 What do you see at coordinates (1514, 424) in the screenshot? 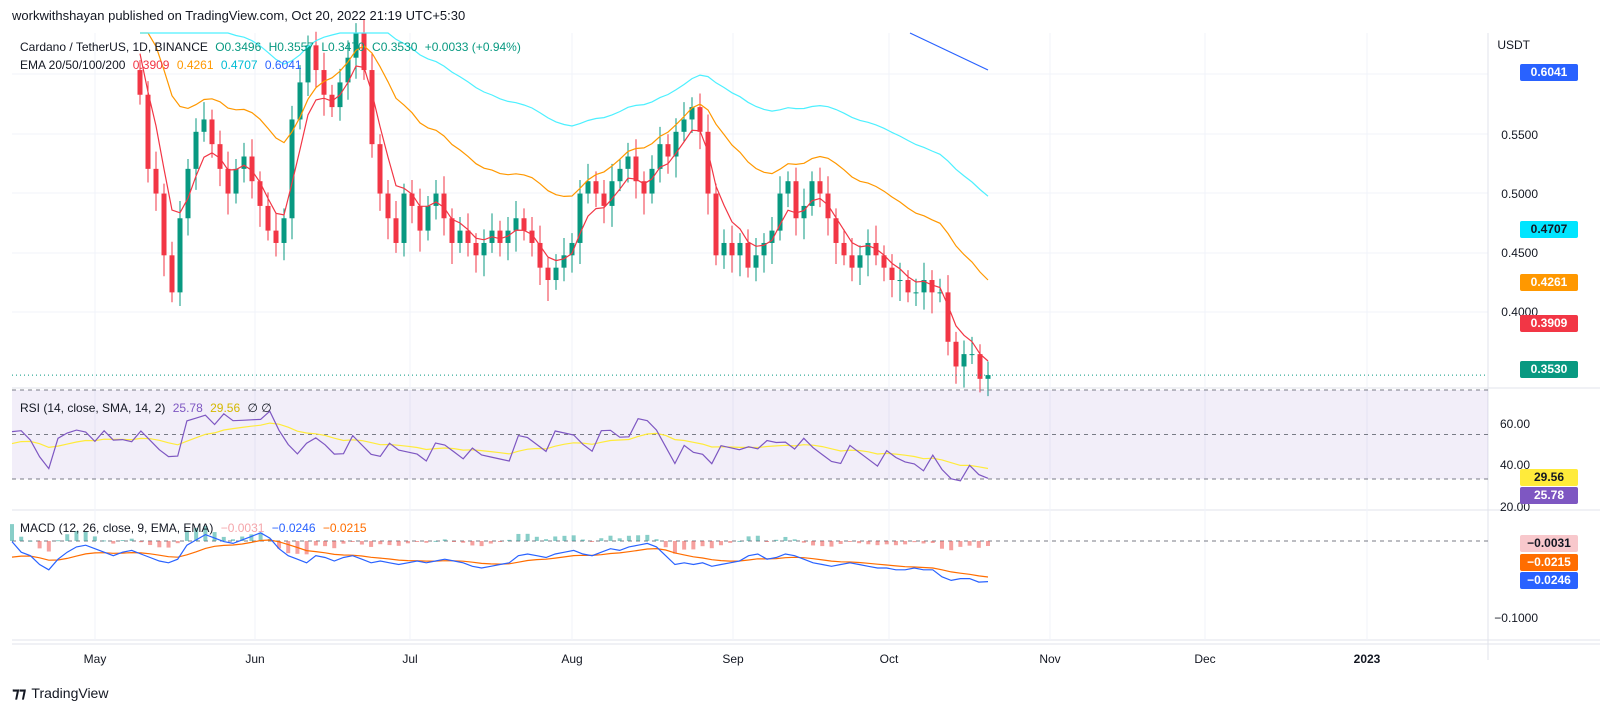
I see `rsi-tick: 60.00` at bounding box center [1514, 424].